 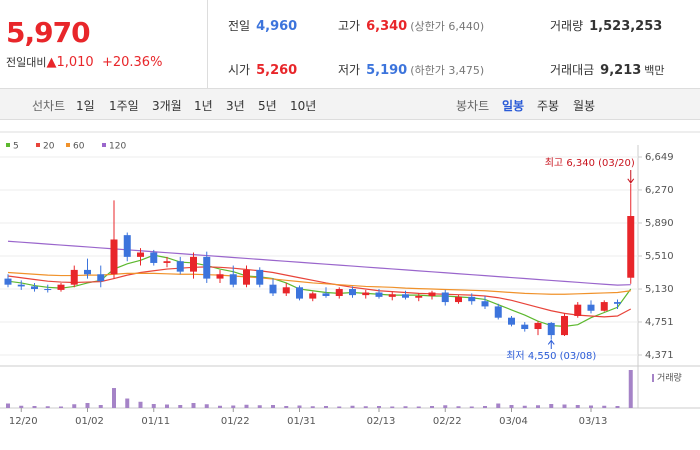 What do you see at coordinates (653, 378) in the screenshot?
I see `volume-swatch` at bounding box center [653, 378].